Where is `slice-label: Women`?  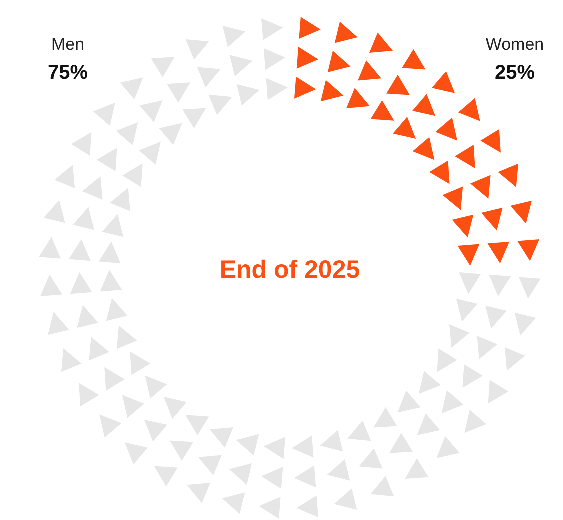
slice-label: Women is located at coordinates (515, 44).